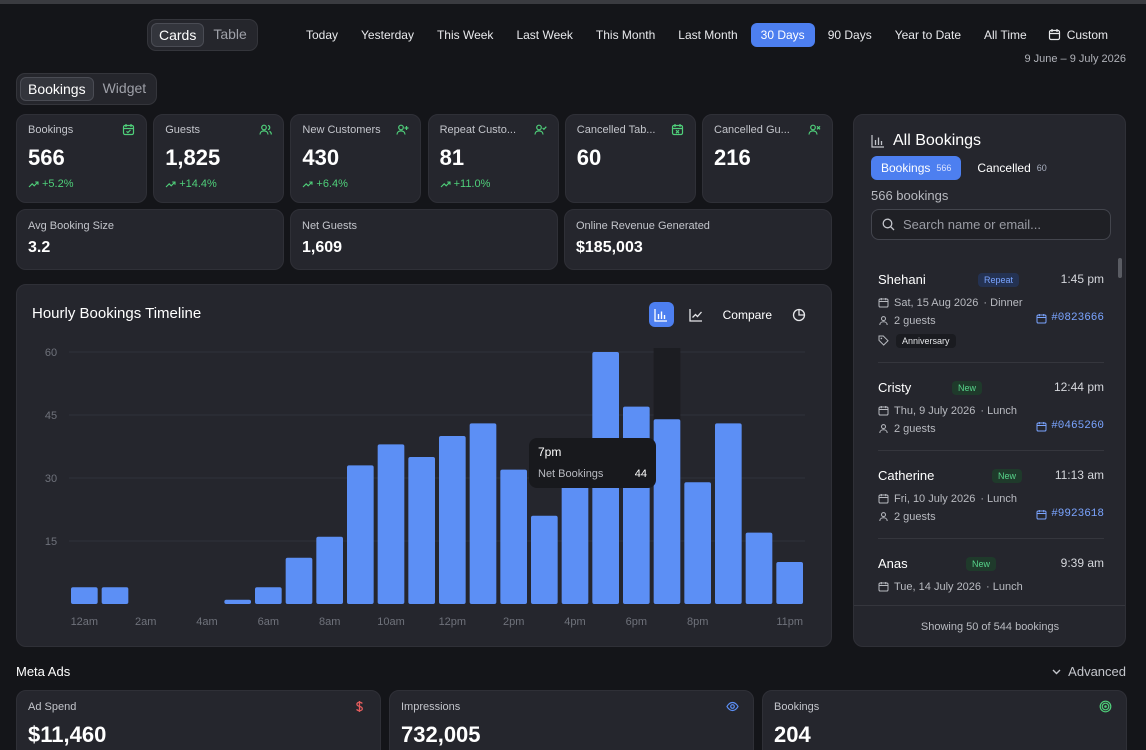 The height and width of the screenshot is (750, 1146). I want to click on booking-reference: #9923618, so click(1070, 514).